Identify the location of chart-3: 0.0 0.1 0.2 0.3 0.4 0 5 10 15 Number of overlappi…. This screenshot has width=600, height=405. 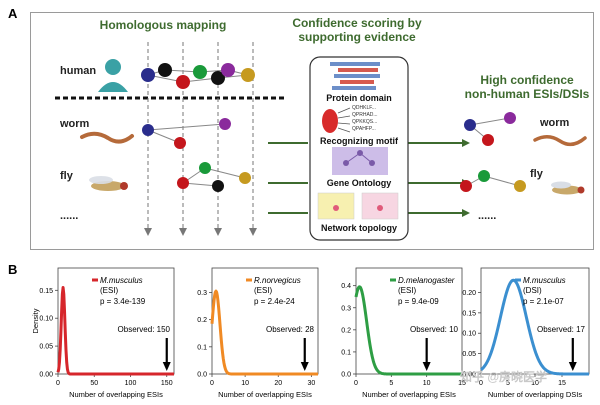
(400, 333).